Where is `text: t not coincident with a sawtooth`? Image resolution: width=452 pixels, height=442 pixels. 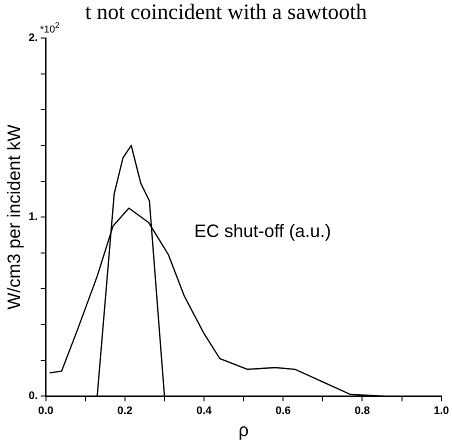 text: t not coincident with a sawtooth is located at coordinates (226, 12).